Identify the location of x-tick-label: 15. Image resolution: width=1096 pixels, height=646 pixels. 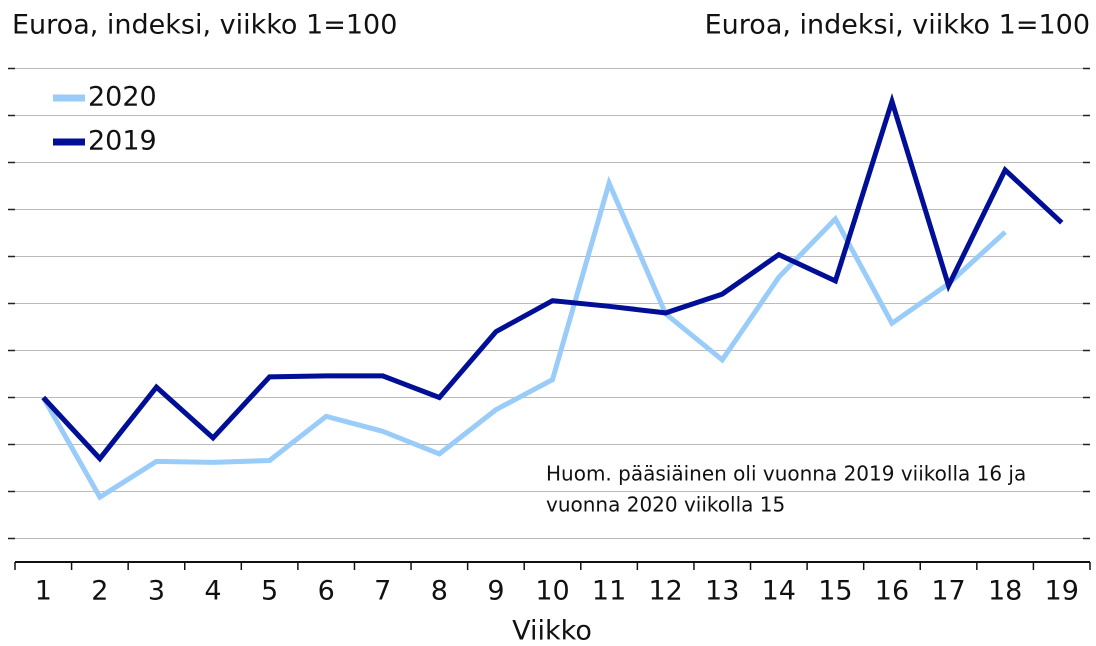
(835, 591).